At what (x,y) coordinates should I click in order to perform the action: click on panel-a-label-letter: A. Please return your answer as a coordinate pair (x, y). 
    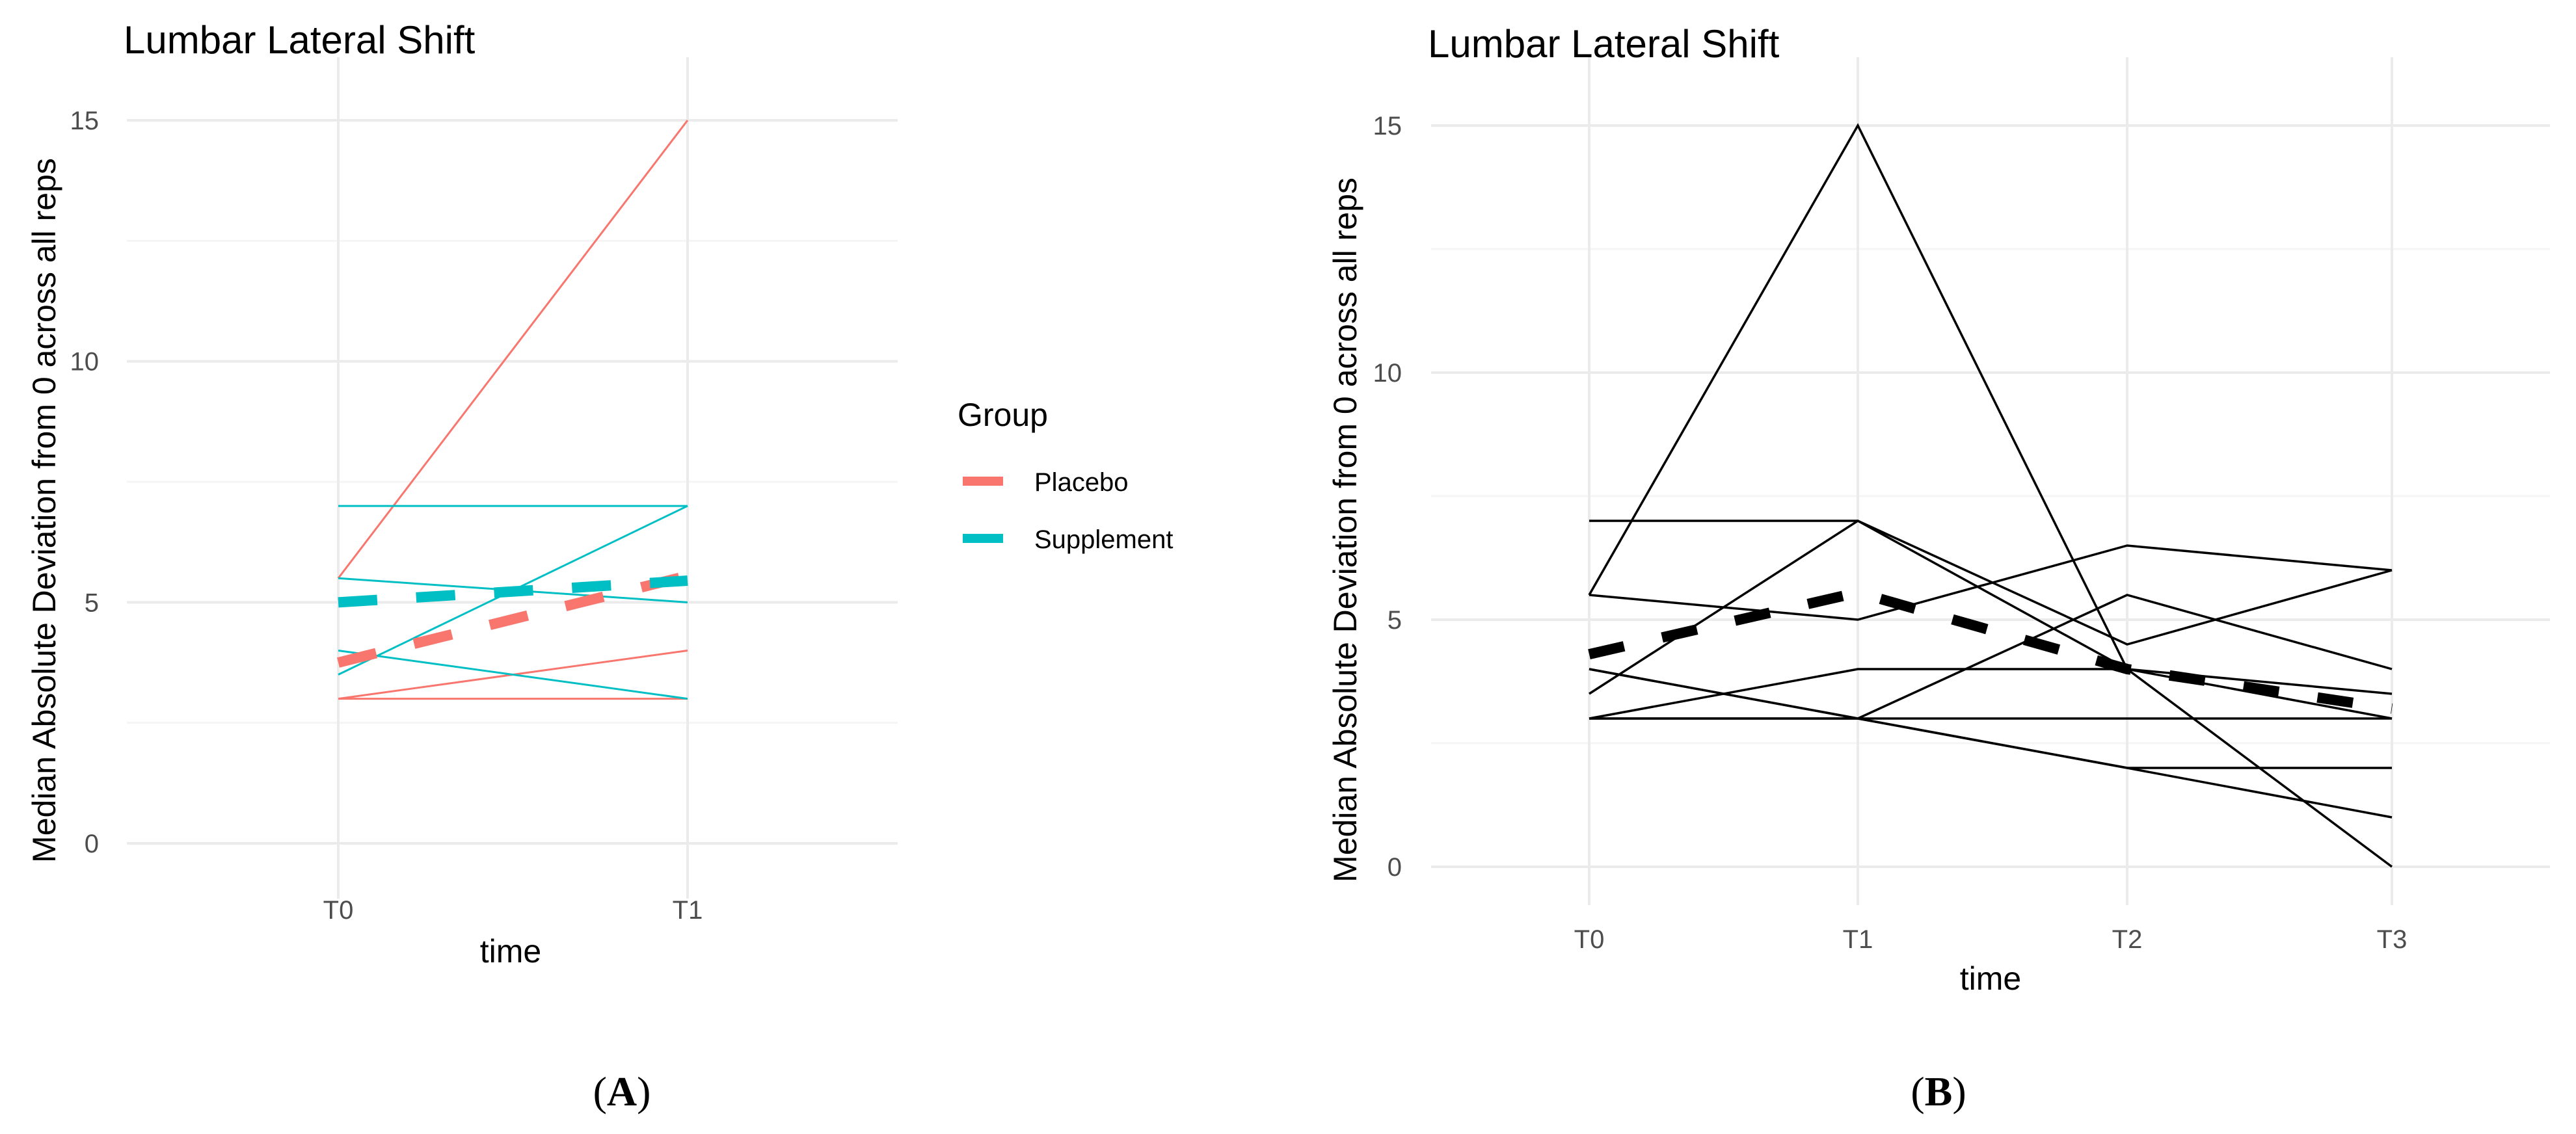
    Looking at the image, I should click on (622, 1091).